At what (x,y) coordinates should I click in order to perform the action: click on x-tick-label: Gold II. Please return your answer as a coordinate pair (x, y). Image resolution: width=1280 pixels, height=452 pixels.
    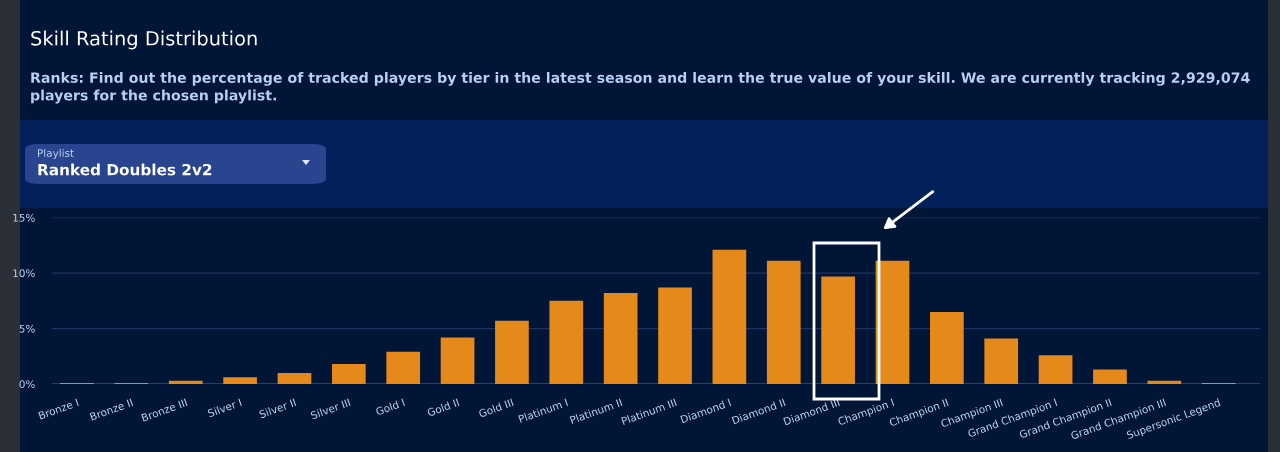
    Looking at the image, I should click on (443, 407).